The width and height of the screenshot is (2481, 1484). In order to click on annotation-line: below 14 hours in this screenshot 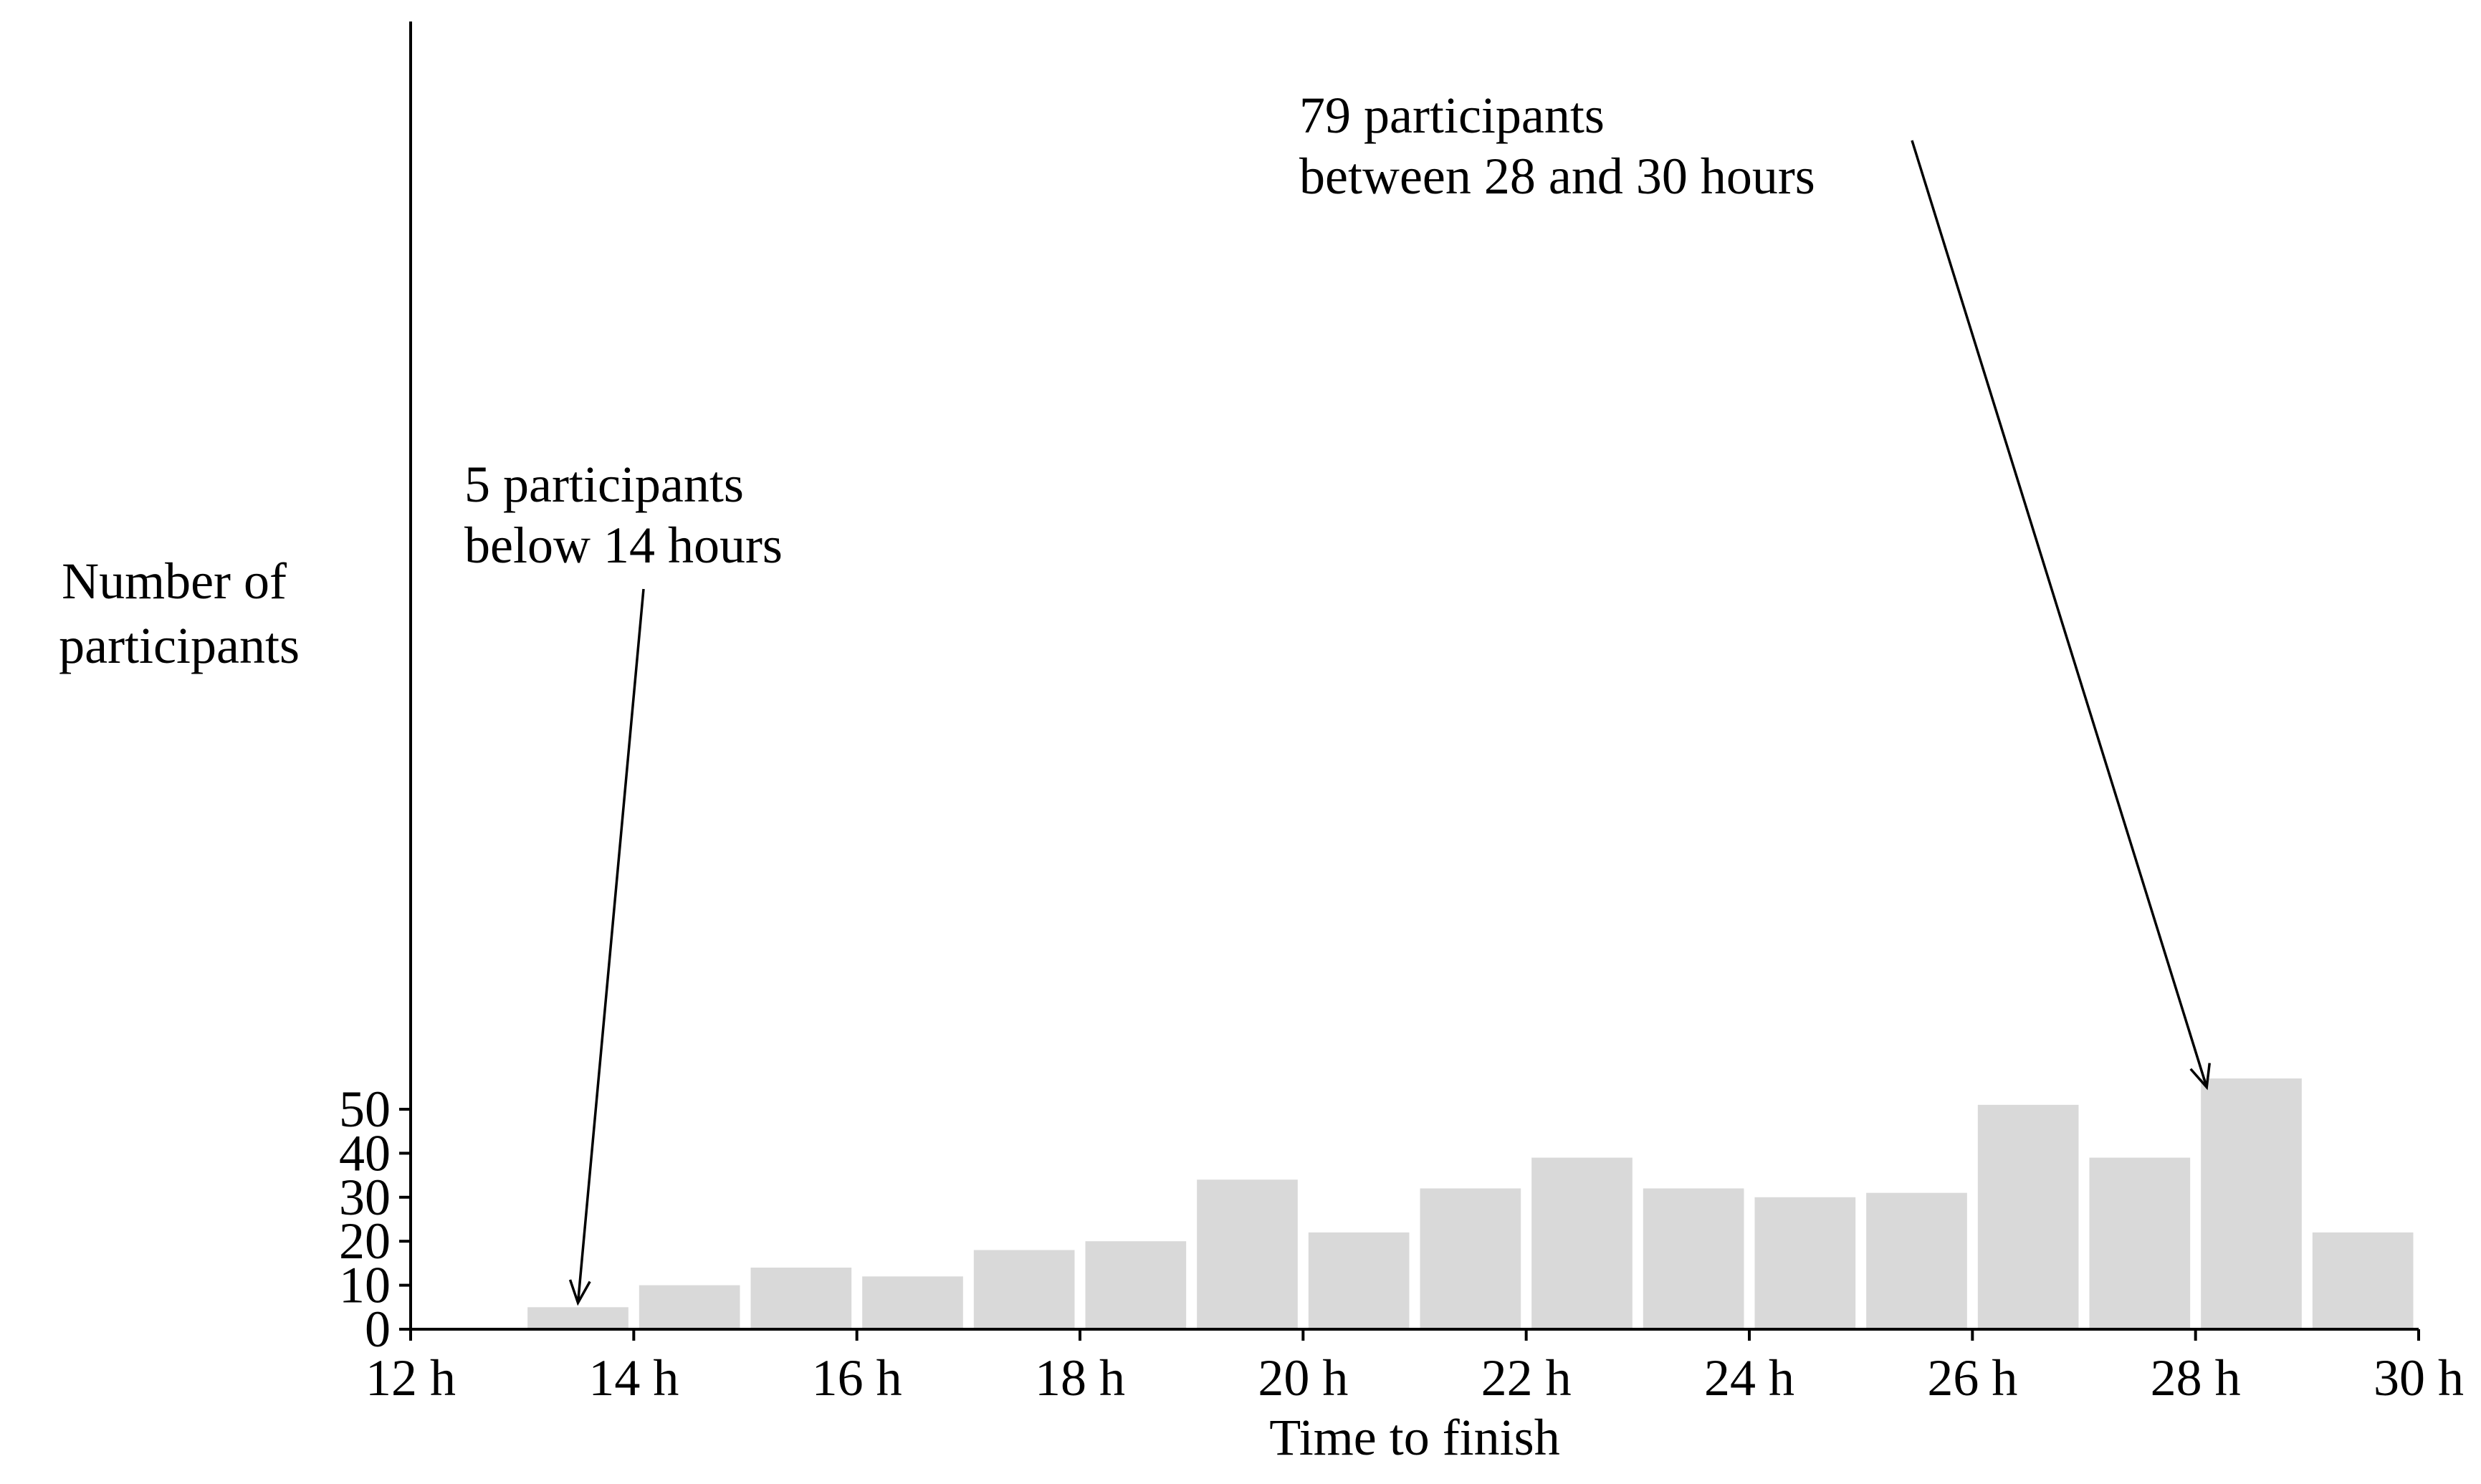, I will do `click(623, 545)`.